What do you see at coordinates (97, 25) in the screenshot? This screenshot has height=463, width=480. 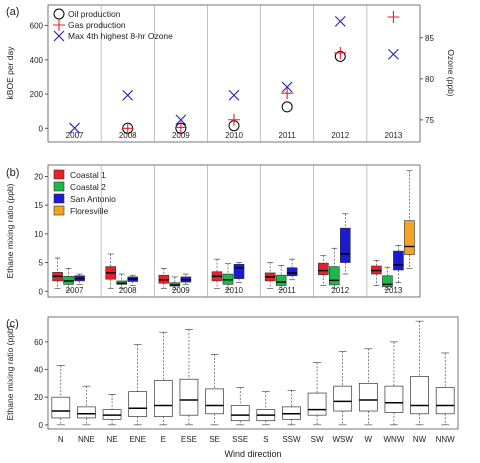 I see `panel-a-legend-label: Gas production` at bounding box center [97, 25].